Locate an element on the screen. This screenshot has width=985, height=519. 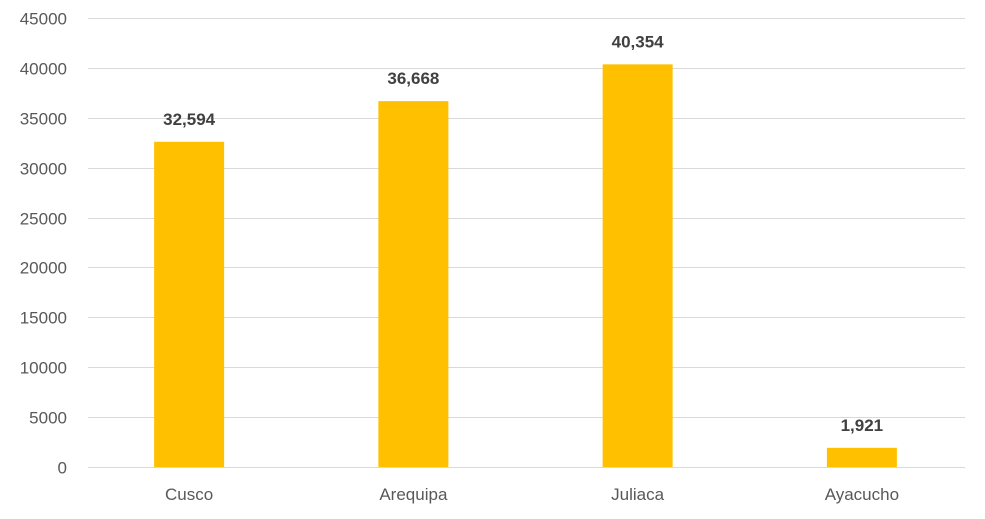
y-tick-label: 10000 is located at coordinates (43, 368).